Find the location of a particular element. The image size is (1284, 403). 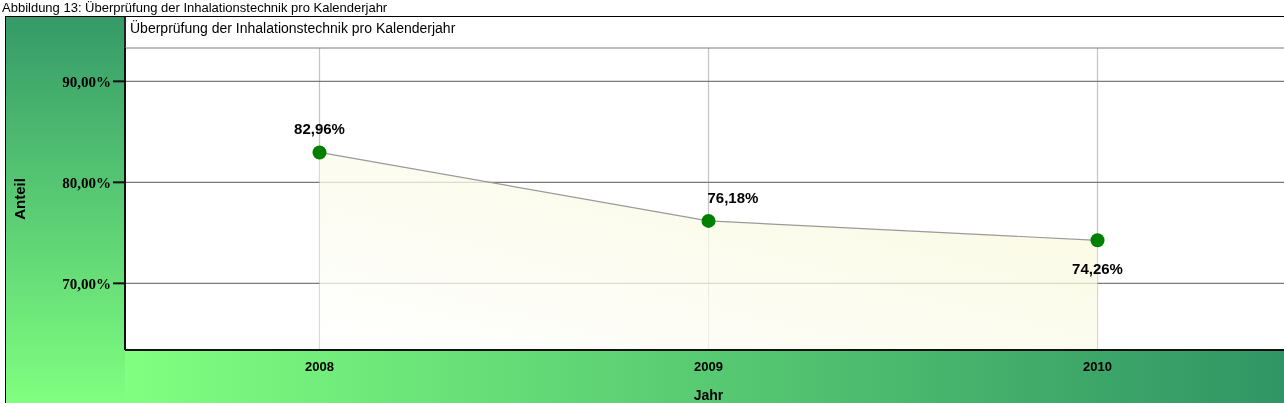

x-tick-label: 2009 is located at coordinates (708, 367).